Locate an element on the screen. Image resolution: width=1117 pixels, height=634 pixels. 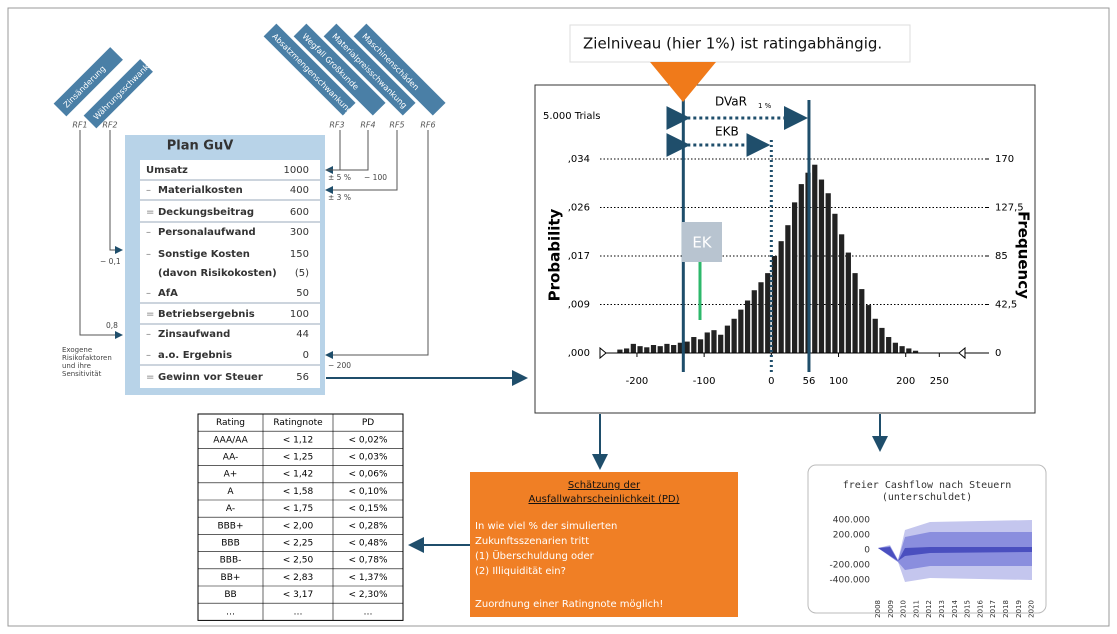
cf-year: 2020 is located at coordinates (1032, 609).